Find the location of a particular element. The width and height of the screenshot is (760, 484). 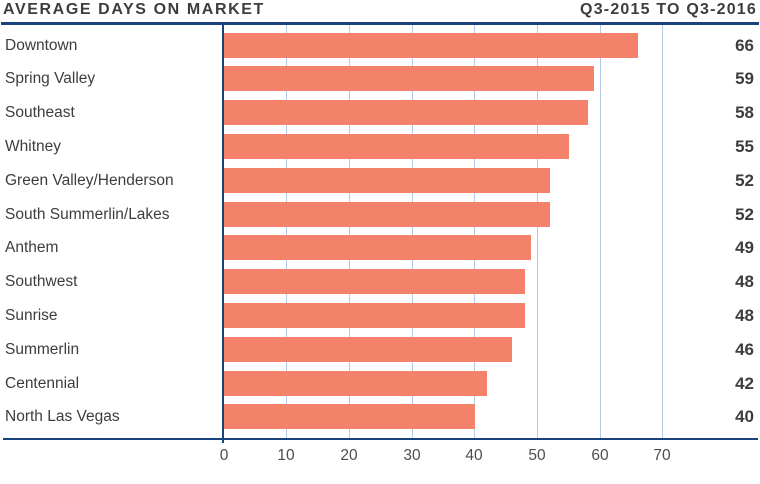

x-tick-label: 10 is located at coordinates (286, 455).